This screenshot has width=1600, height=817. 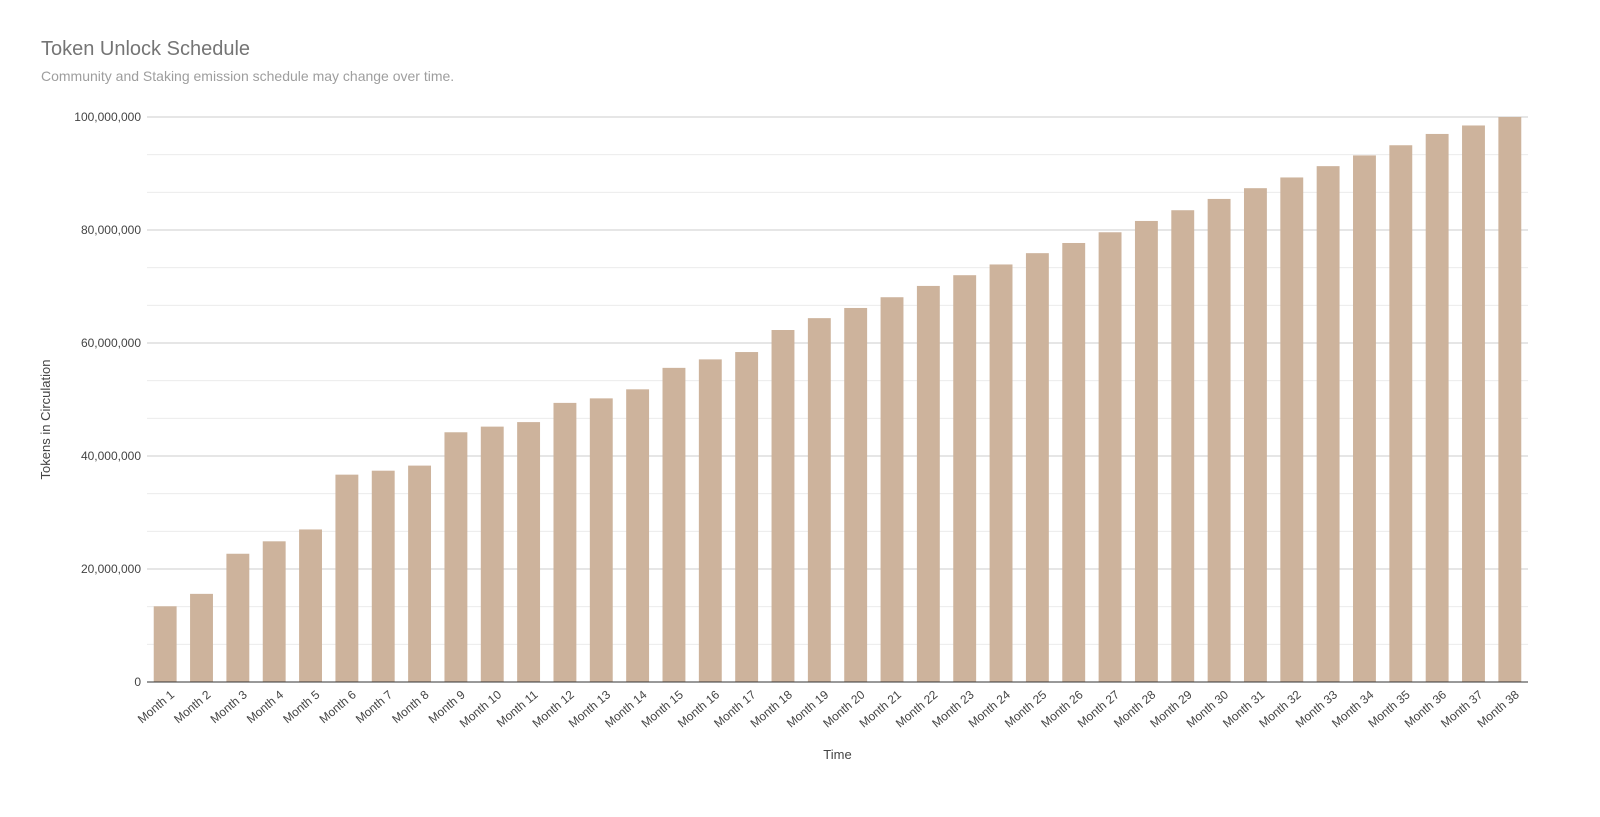 What do you see at coordinates (107, 117) in the screenshot?
I see `y-tick-label: 100,000,000` at bounding box center [107, 117].